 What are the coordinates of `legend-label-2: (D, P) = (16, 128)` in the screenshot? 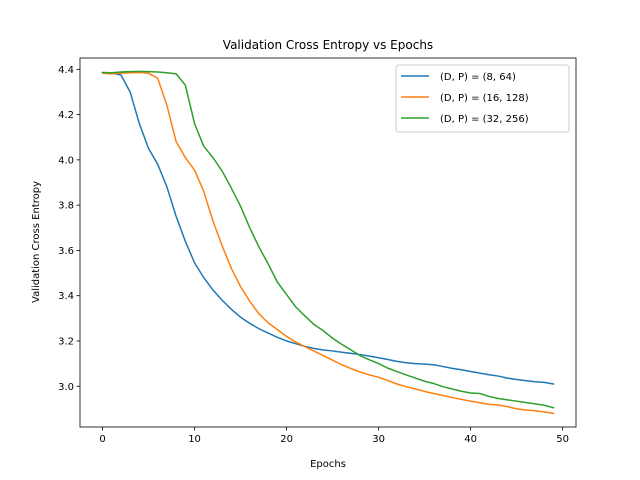 It's located at (484, 98).